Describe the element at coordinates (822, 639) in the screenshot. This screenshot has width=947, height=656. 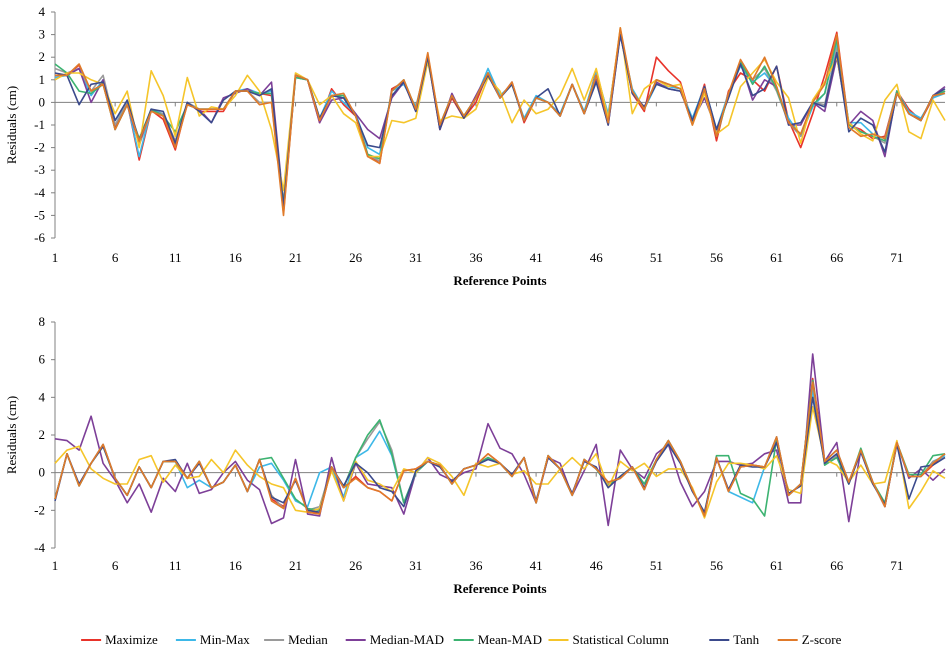
I see `legend-label: Z-score` at that location.